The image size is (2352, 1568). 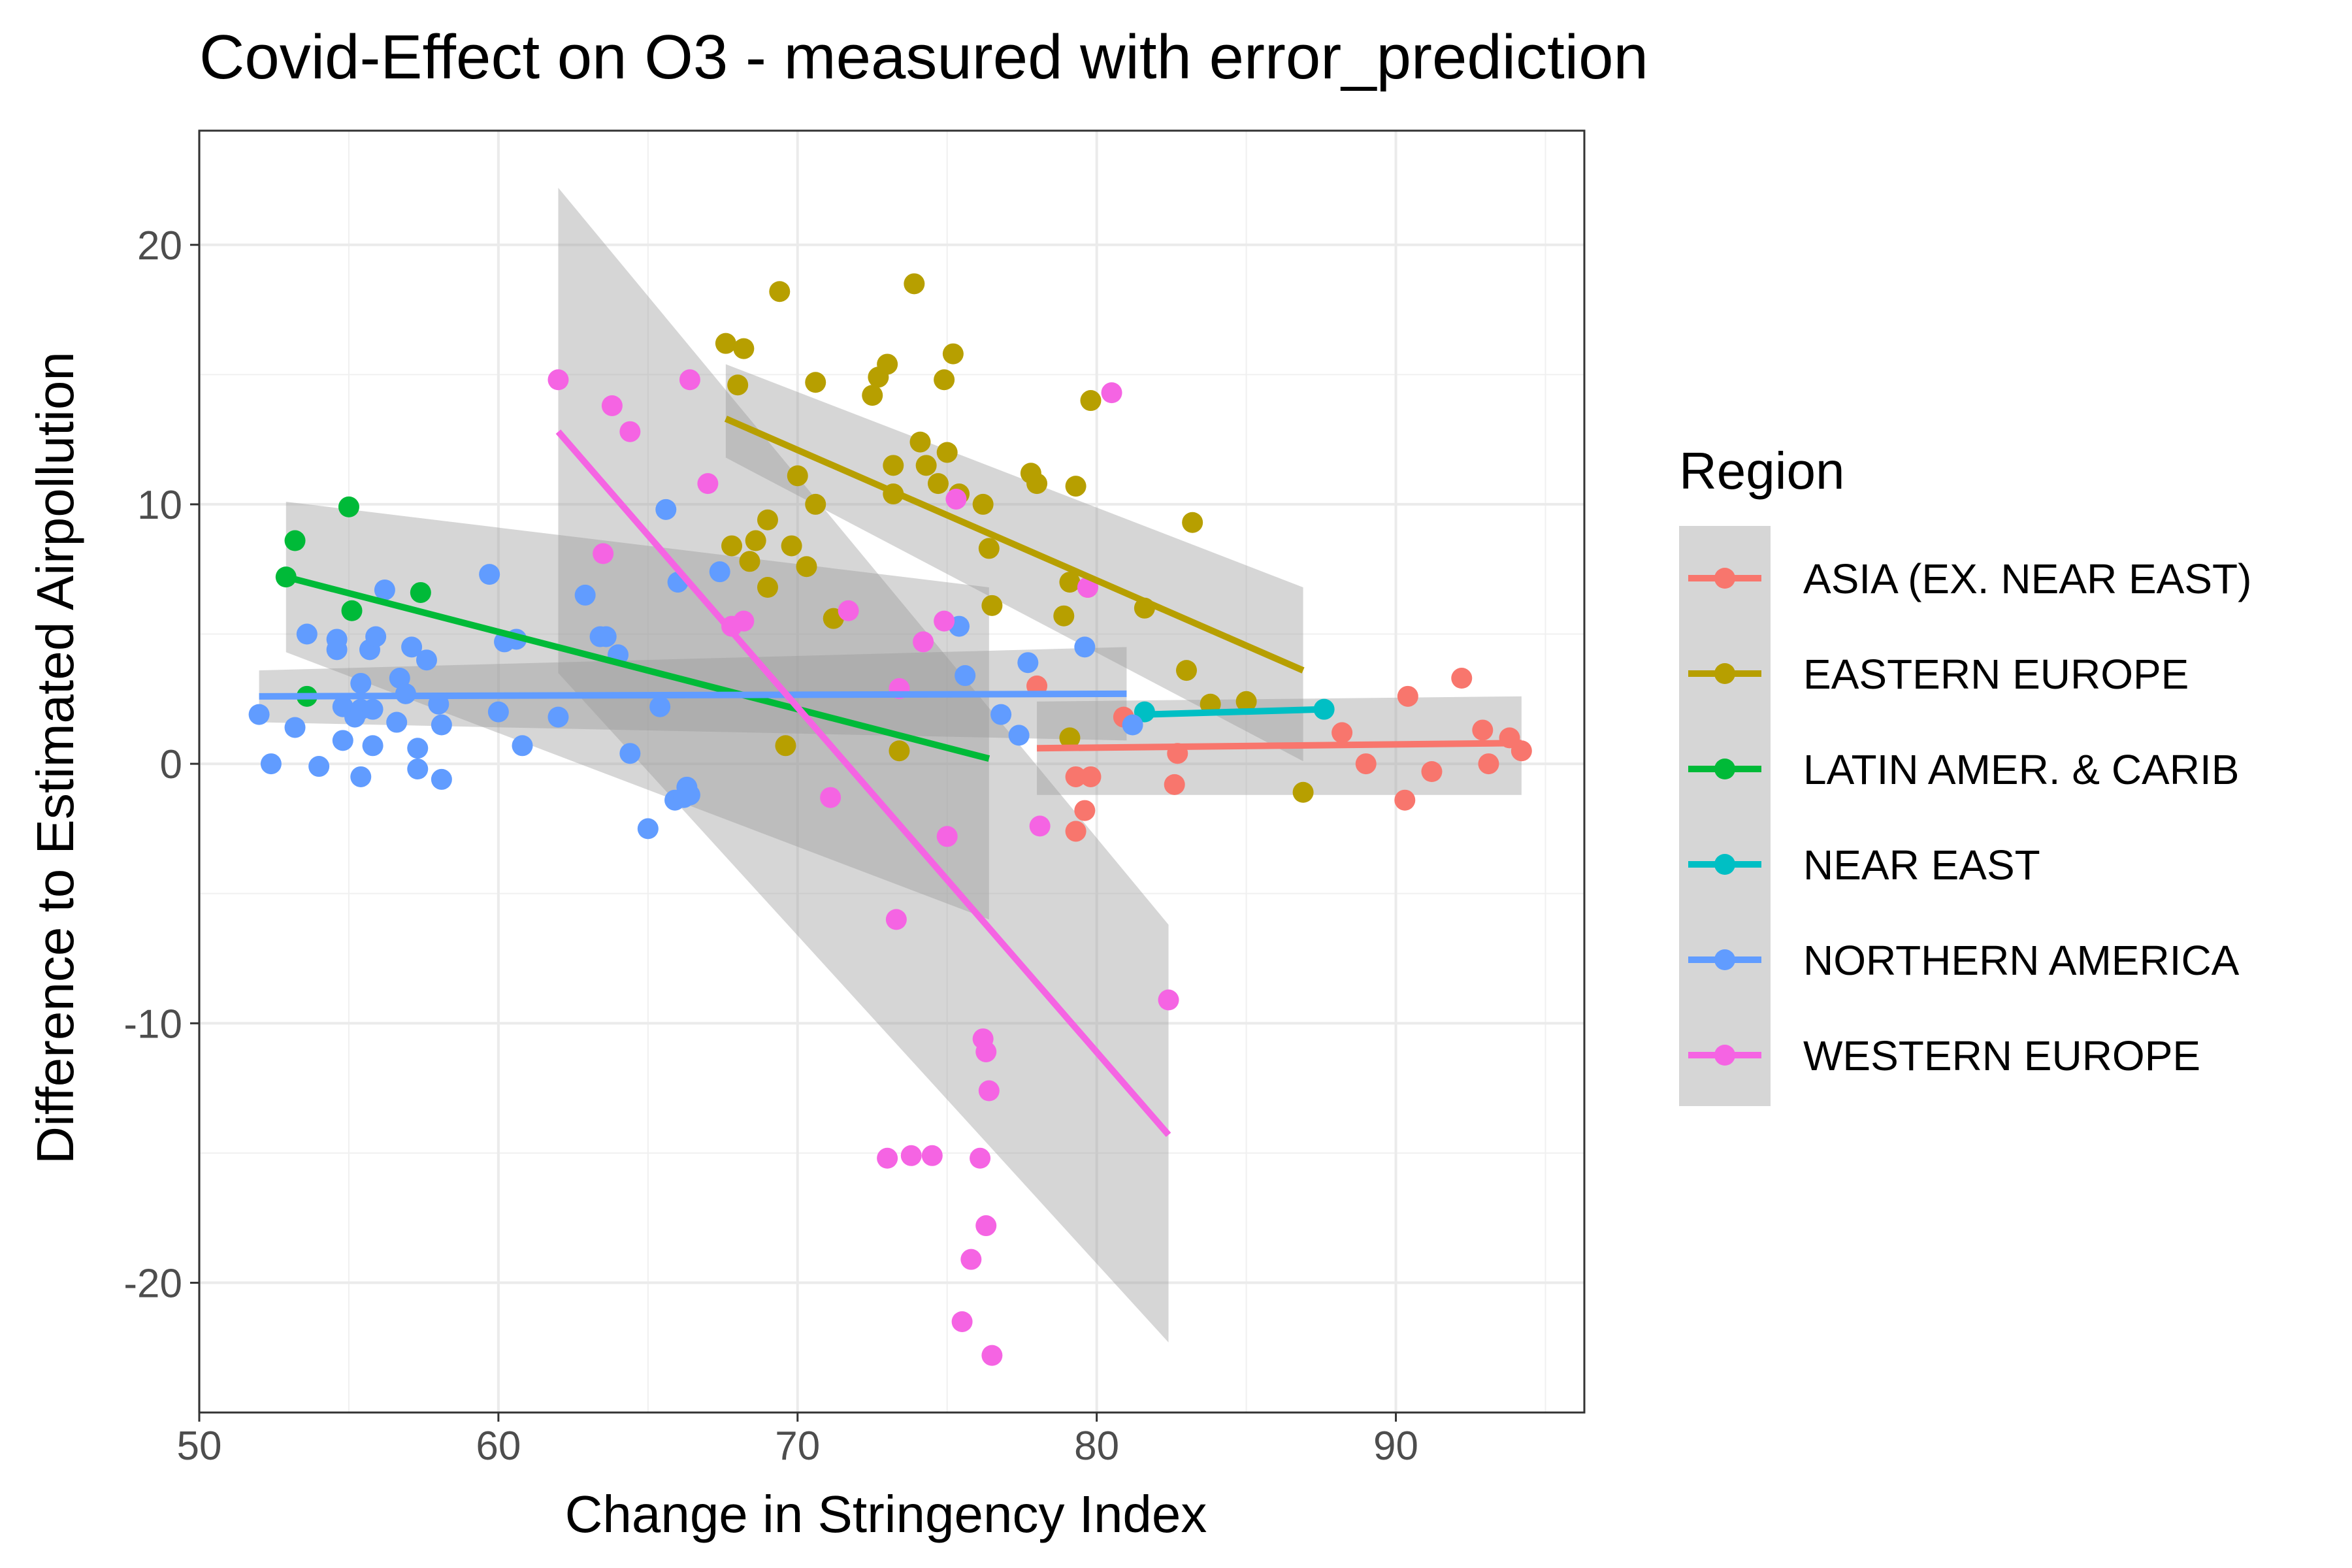 I want to click on y-axis-title: Difference to Estimated Airpollution, so click(x=55, y=757).